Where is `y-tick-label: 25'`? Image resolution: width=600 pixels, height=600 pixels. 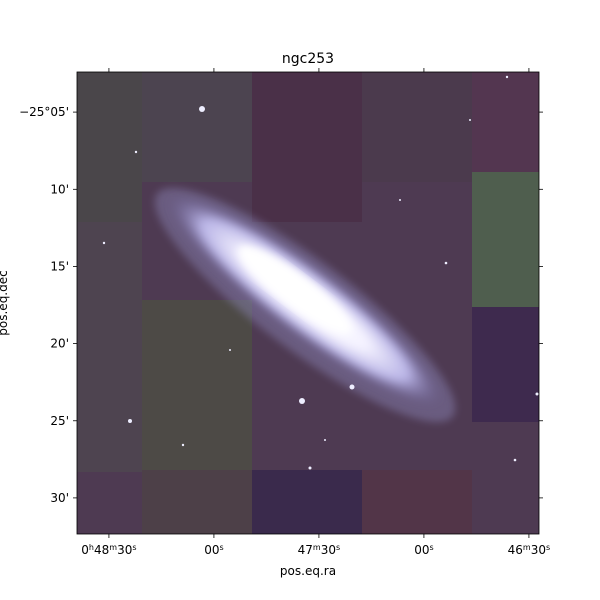 y-tick-label: 25' is located at coordinates (59, 421).